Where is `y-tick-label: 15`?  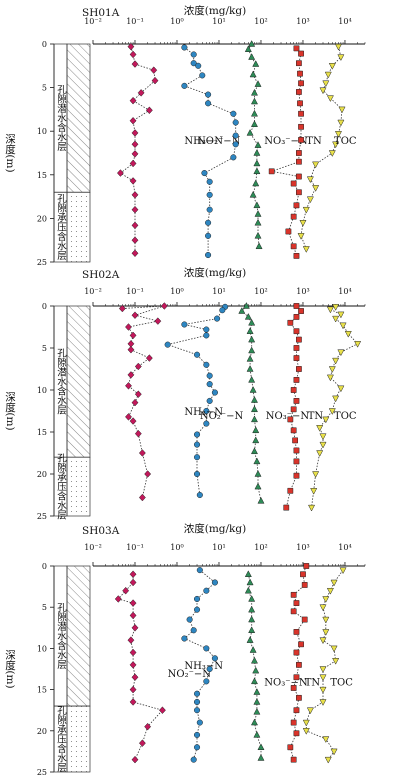 y-tick-label: 15 is located at coordinates (42, 690).